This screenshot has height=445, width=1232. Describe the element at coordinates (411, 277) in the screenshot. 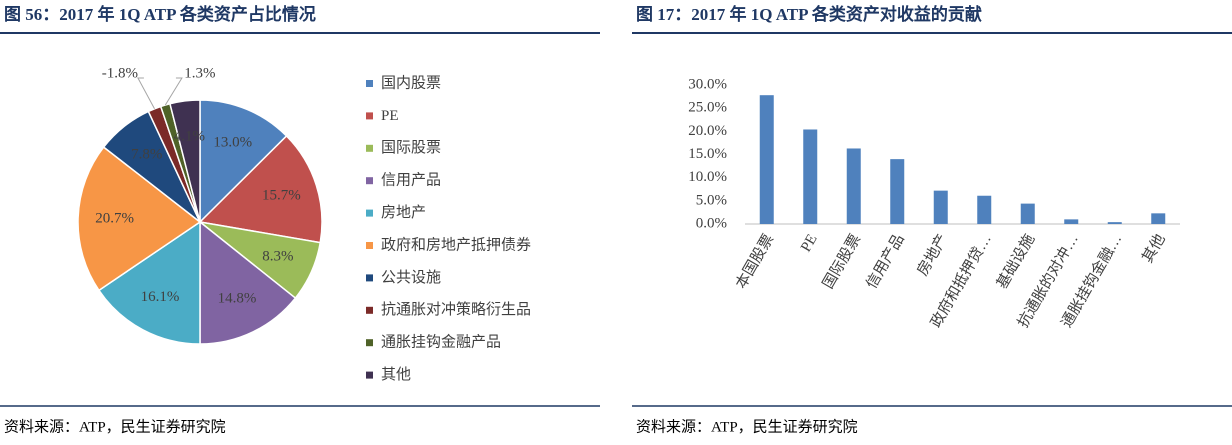

I see `legend-label: 公共设施` at that location.